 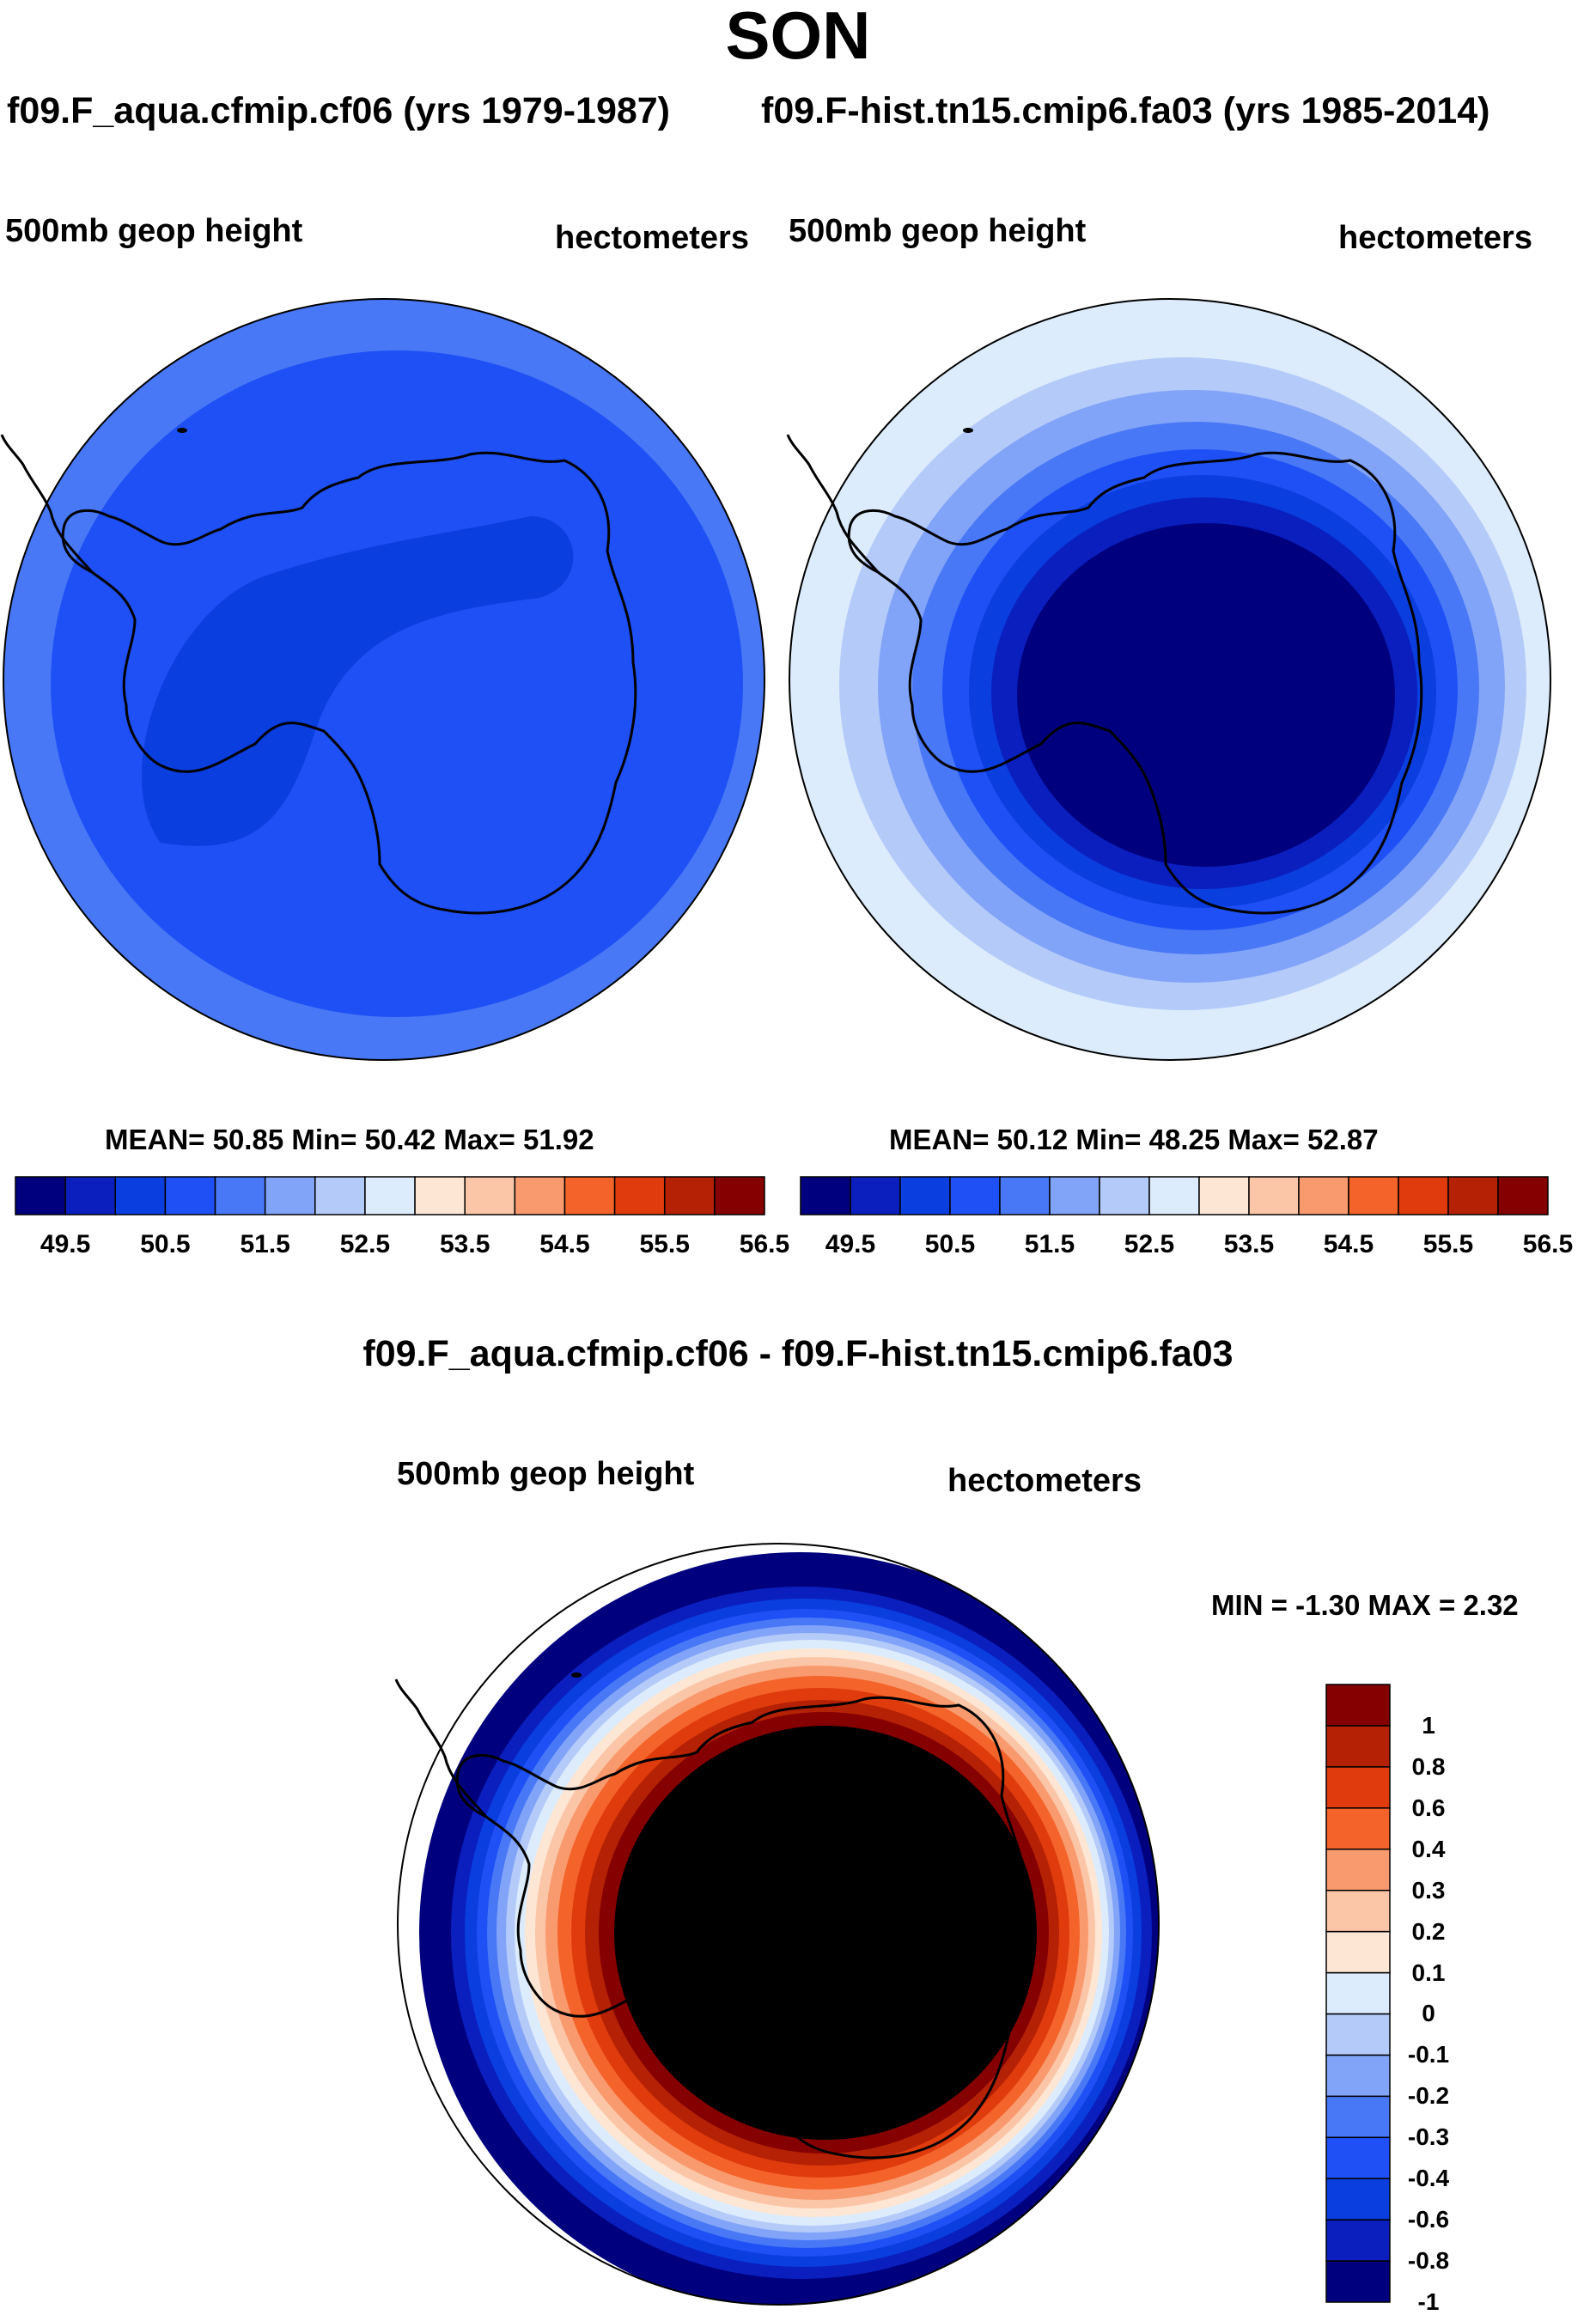 What do you see at coordinates (1428, 1725) in the screenshot?
I see `colorbar-diff-tick-label: 1` at bounding box center [1428, 1725].